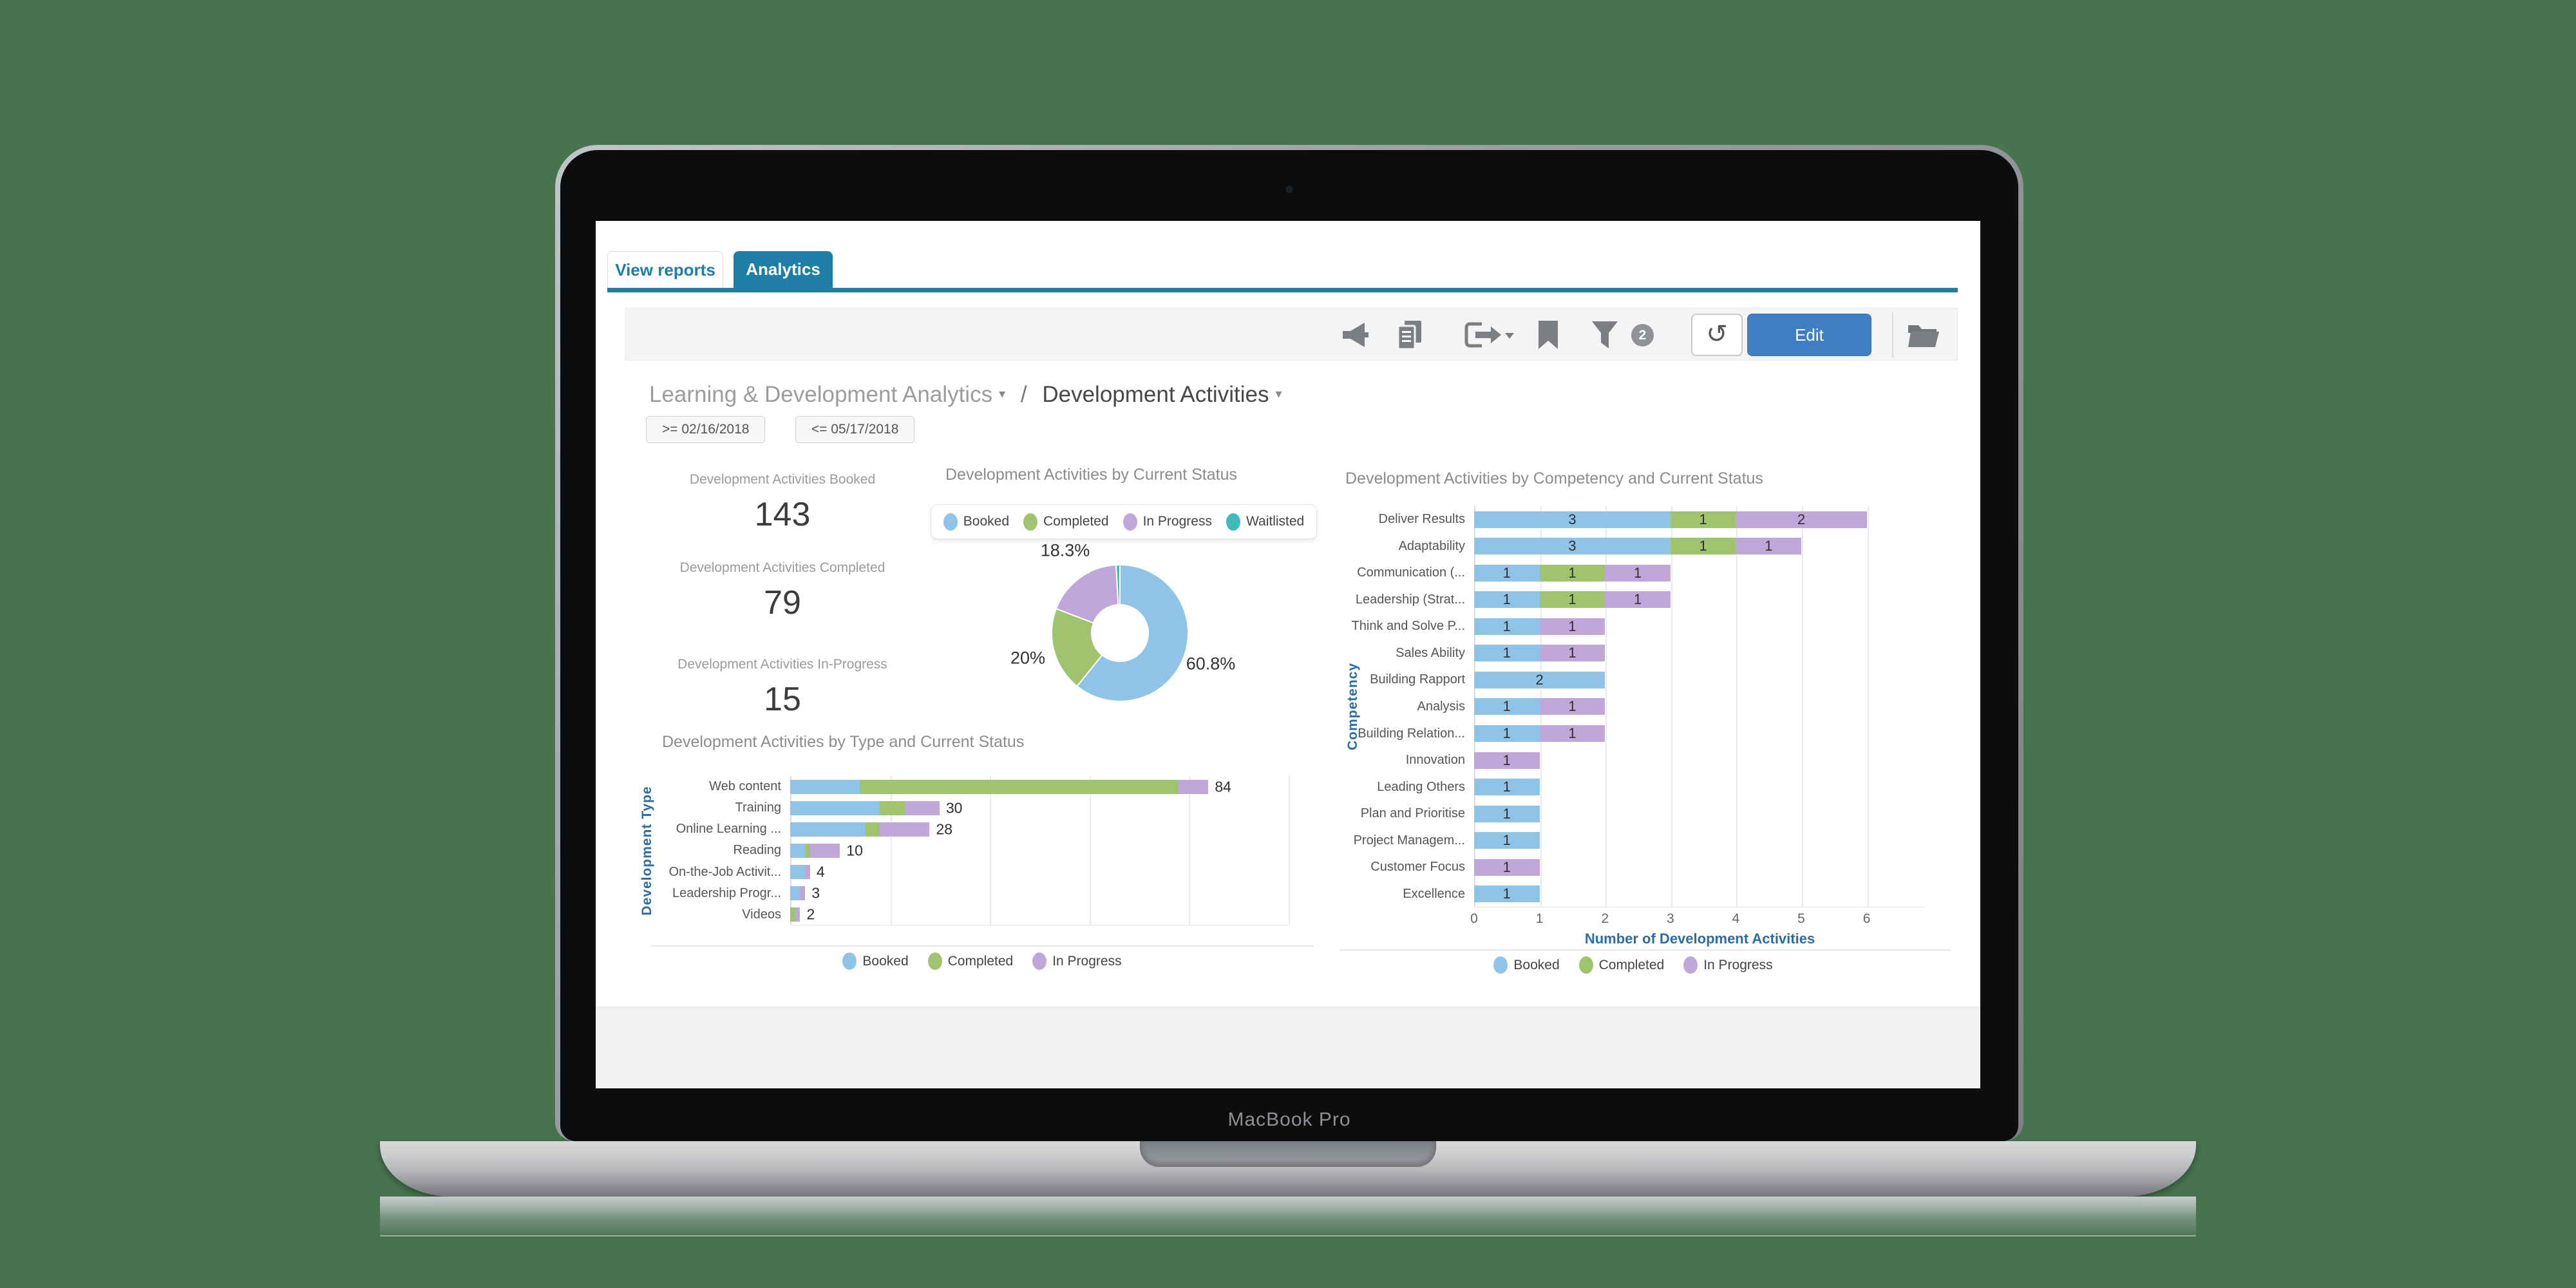 The image size is (2576, 1288). I want to click on donut-chart-title: Development Activities by Current Status, so click(1091, 475).